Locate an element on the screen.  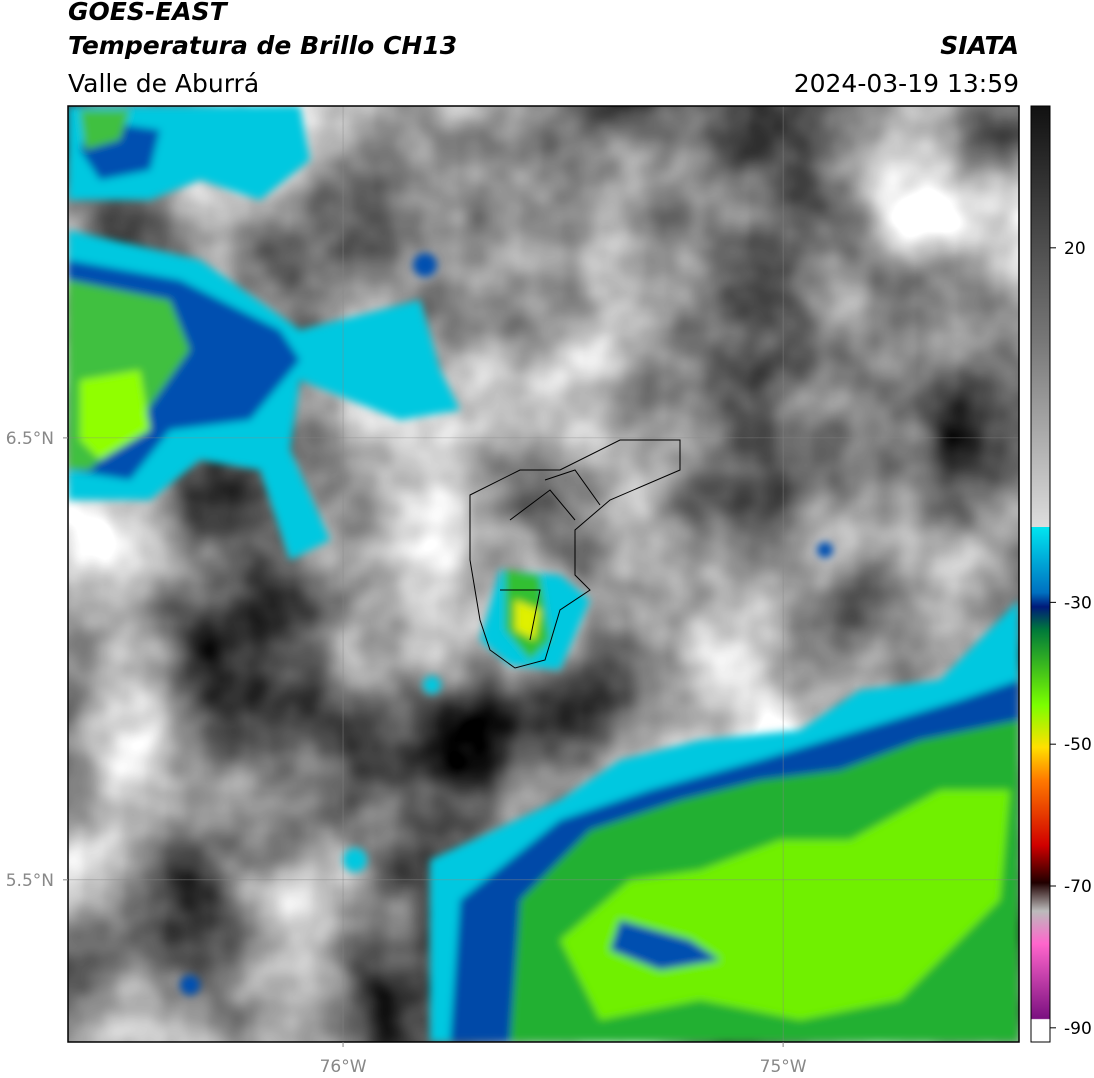
colorbar-tick-label: -90 is located at coordinates (1078, 1029).